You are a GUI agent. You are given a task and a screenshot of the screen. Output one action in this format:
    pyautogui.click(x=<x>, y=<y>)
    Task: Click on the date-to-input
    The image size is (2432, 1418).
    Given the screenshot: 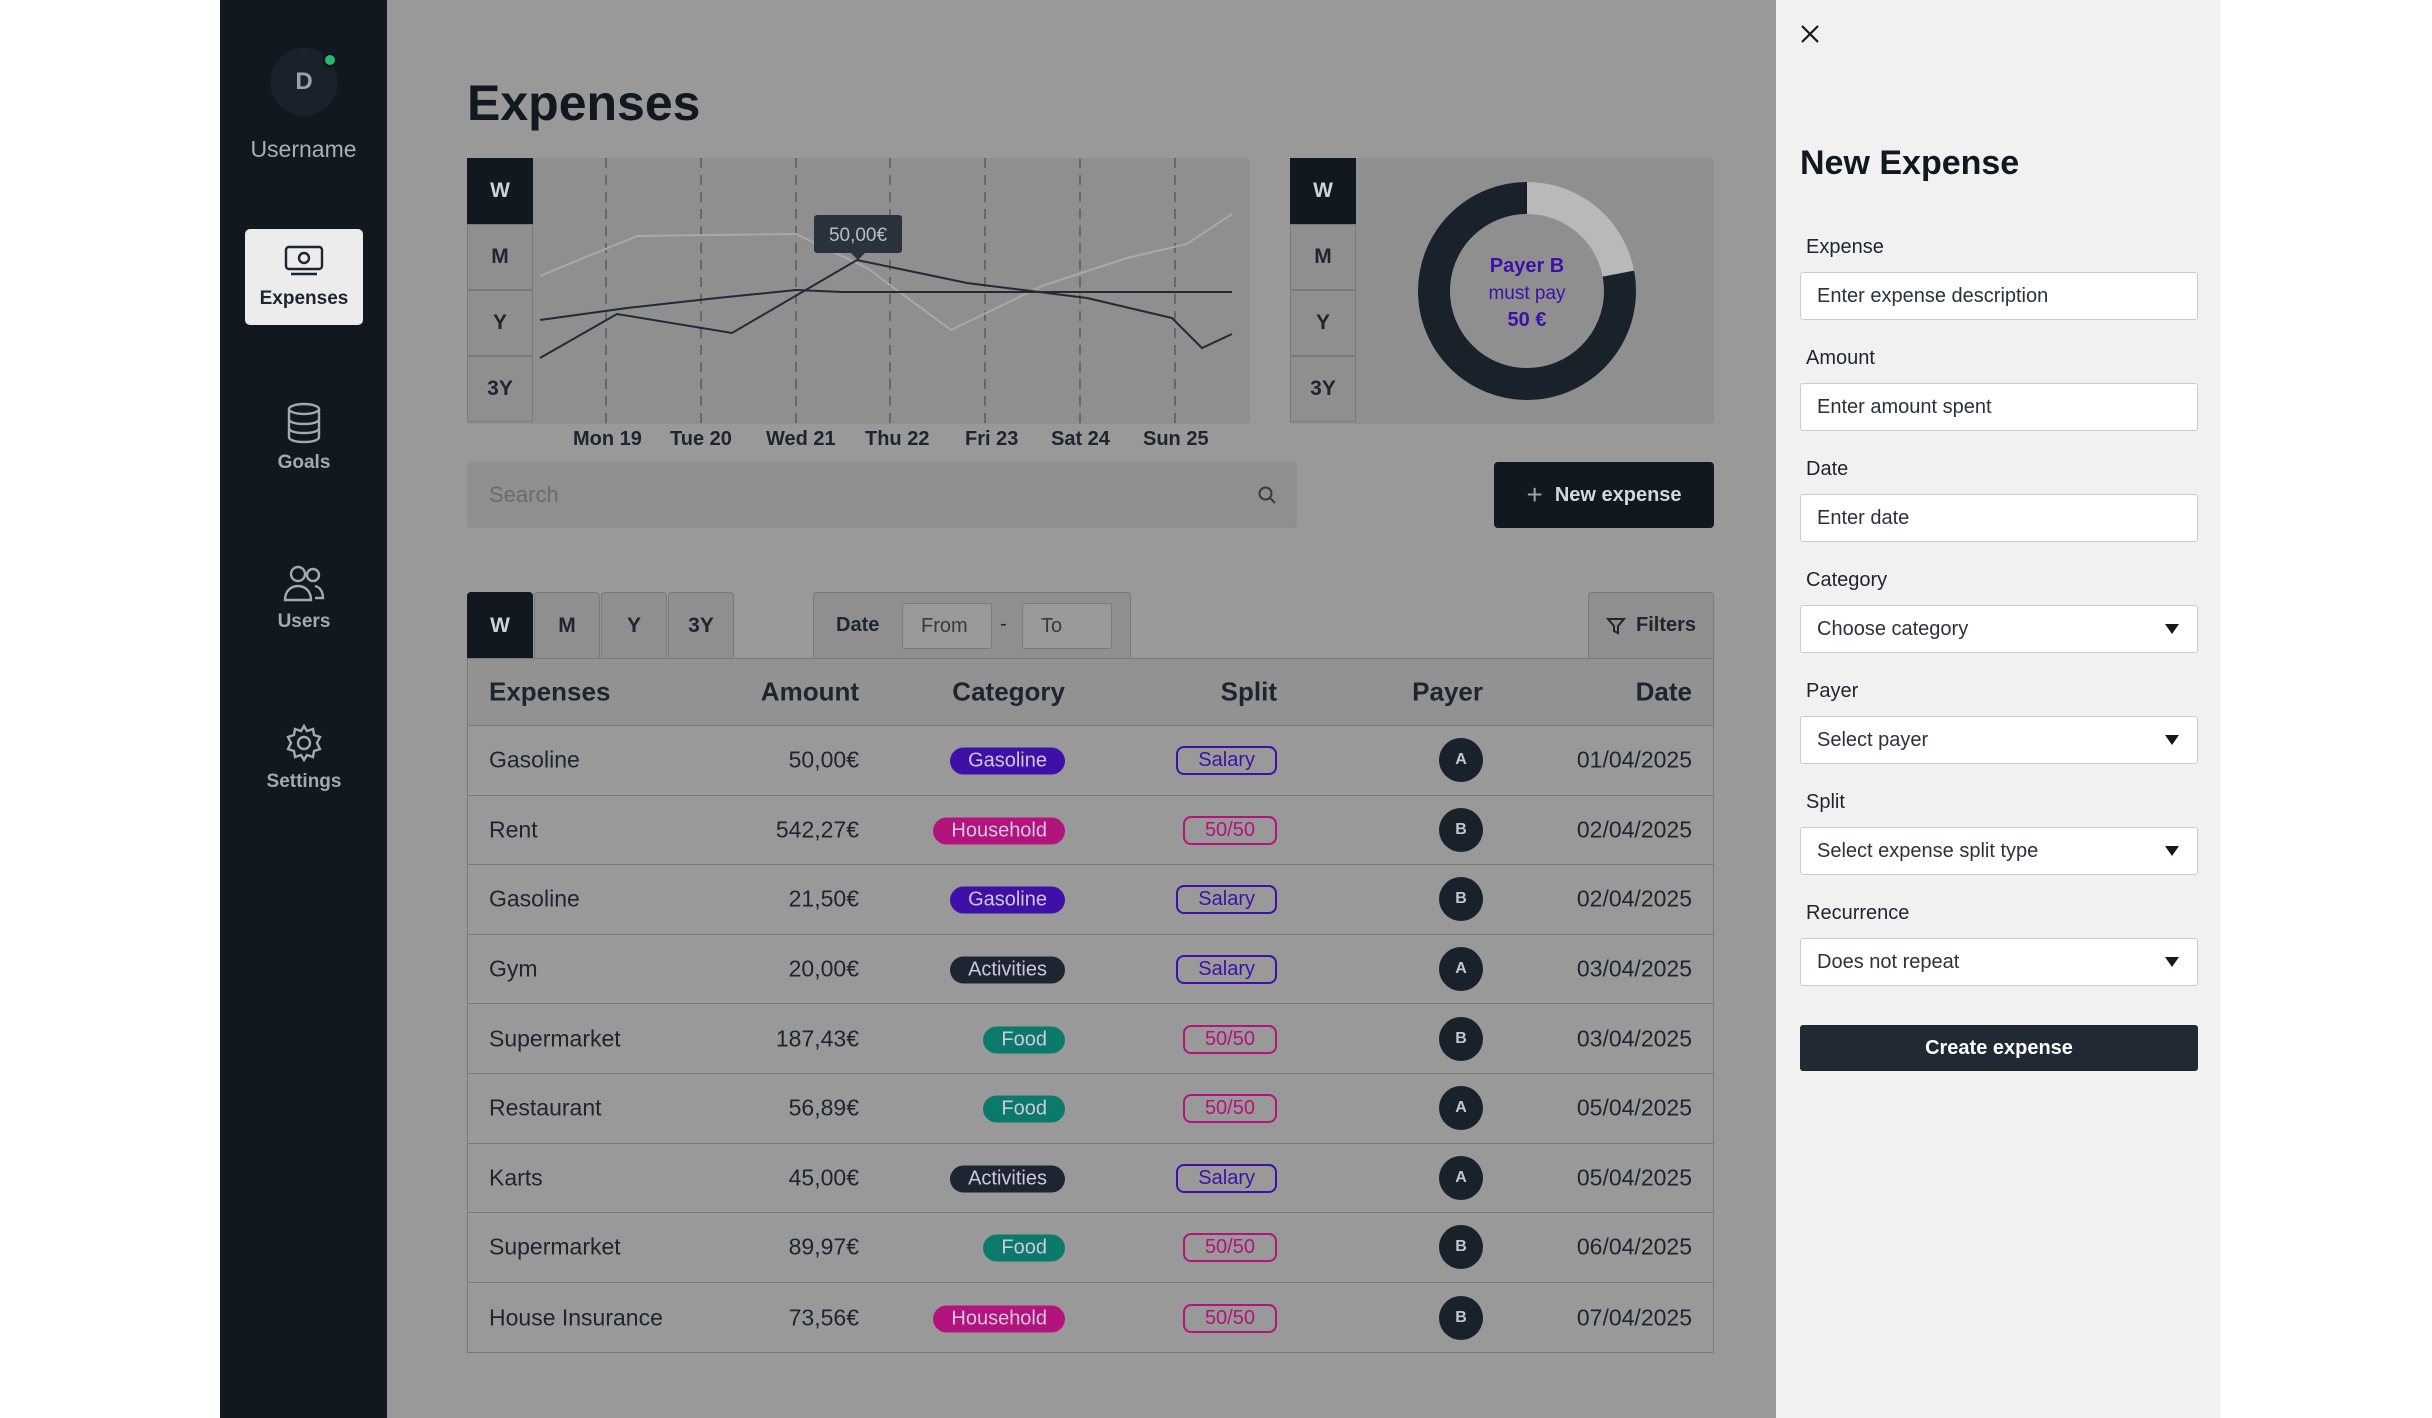 What is the action you would take?
    pyautogui.click(x=1067, y=626)
    